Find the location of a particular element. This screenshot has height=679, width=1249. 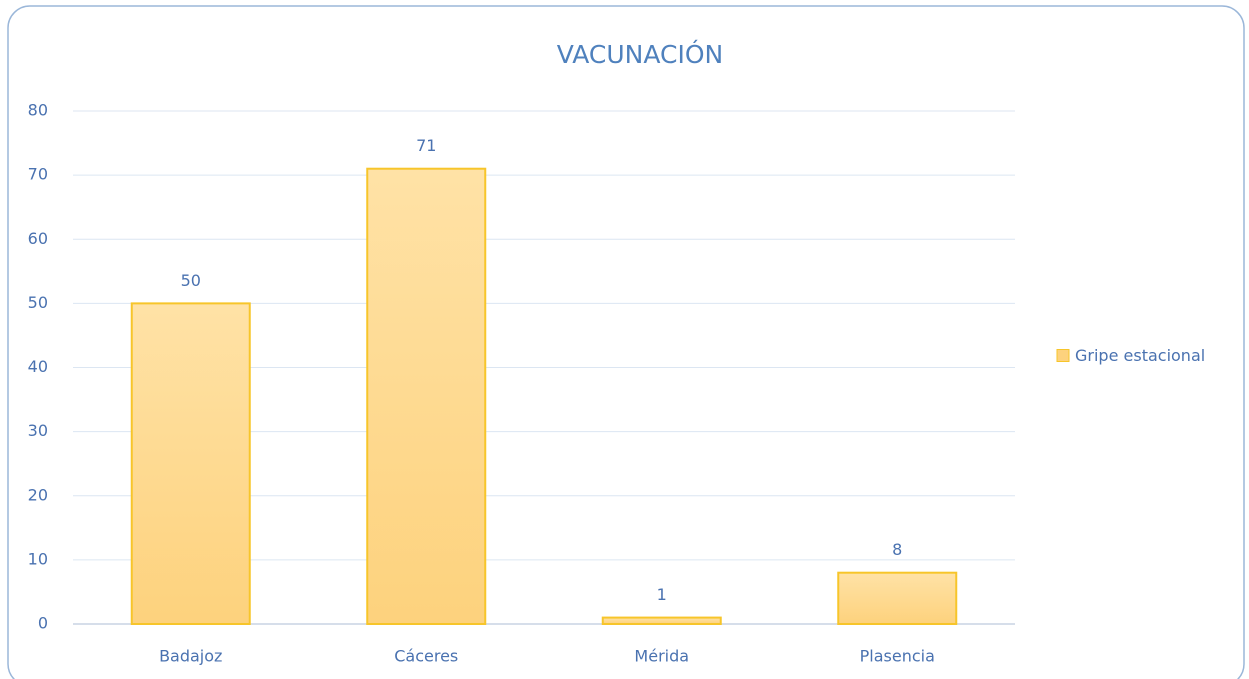

y-tick-label: 80 is located at coordinates (38, 110).